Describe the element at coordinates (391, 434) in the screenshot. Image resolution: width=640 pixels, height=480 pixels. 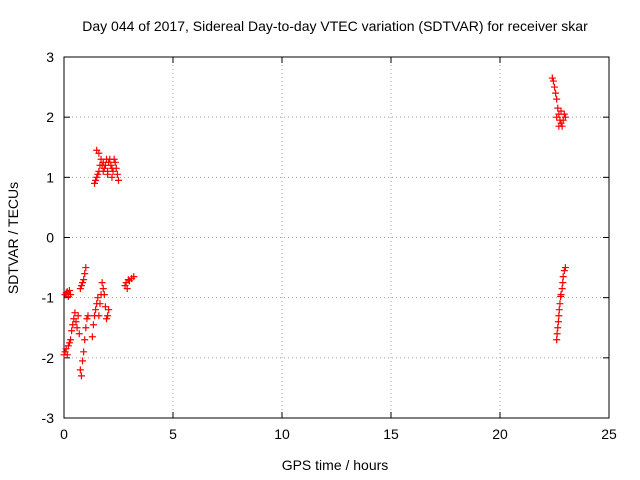
I see `x-tick-label: 15` at that location.